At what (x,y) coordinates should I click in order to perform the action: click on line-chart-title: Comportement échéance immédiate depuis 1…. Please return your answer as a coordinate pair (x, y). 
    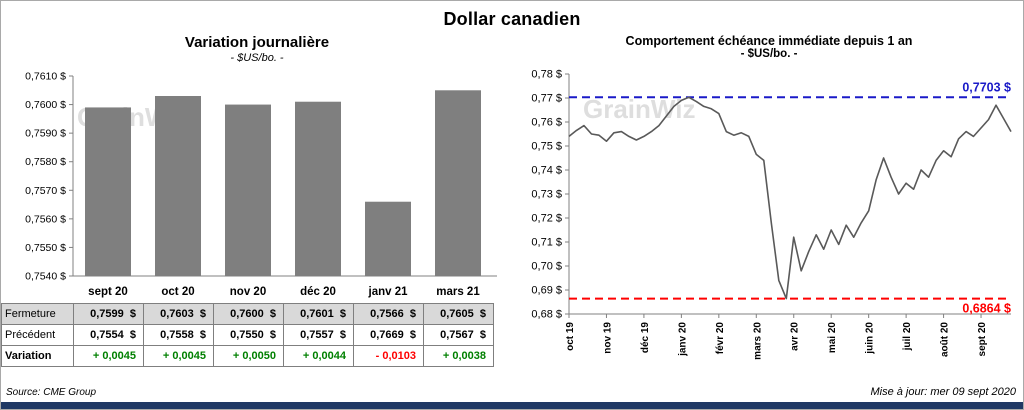
    Looking at the image, I should click on (769, 41).